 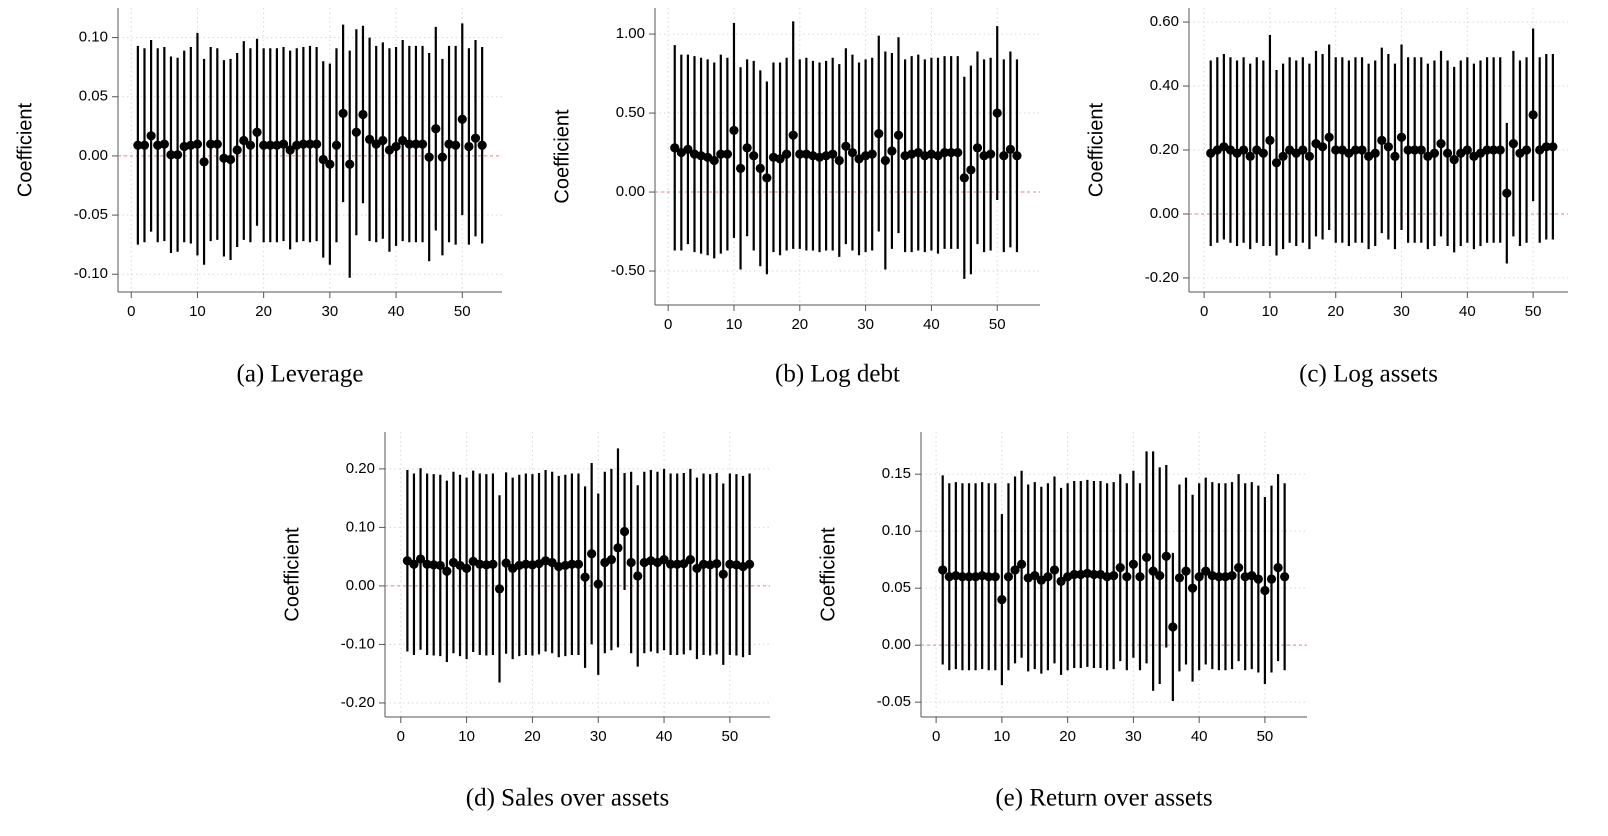 What do you see at coordinates (360, 526) in the screenshot?
I see `y-tick-label: 0.10` at bounding box center [360, 526].